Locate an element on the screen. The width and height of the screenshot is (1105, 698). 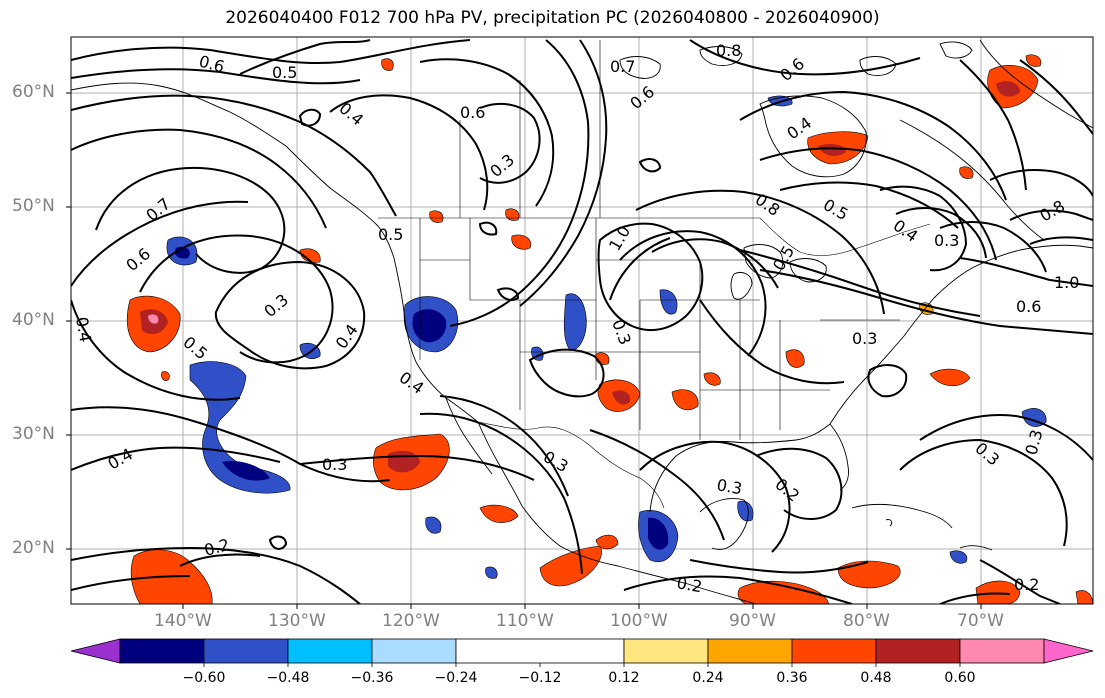
colorbar is located at coordinates (582, 652).